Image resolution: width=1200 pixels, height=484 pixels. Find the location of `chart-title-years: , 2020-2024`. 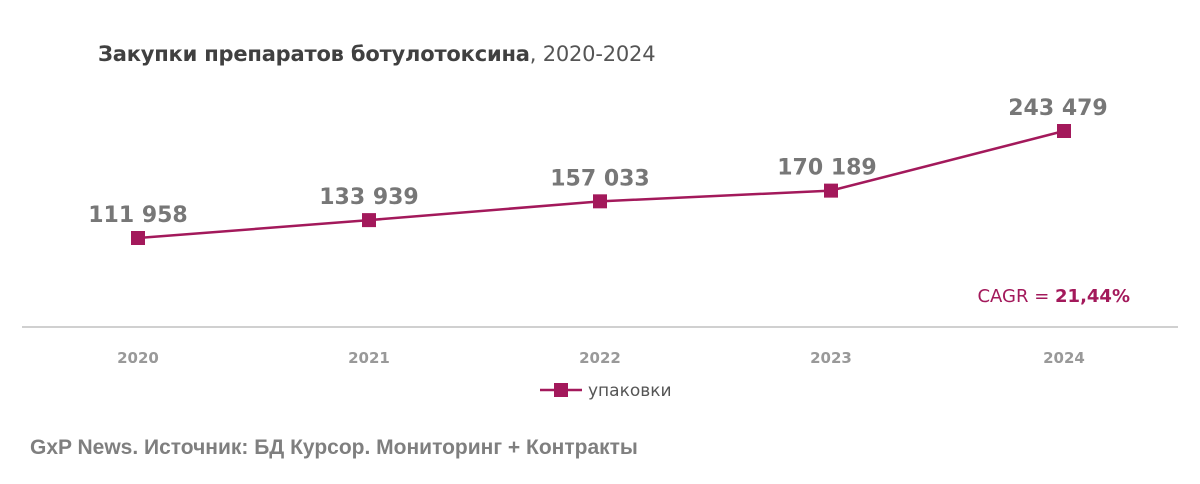

chart-title-years: , 2020-2024 is located at coordinates (592, 54).